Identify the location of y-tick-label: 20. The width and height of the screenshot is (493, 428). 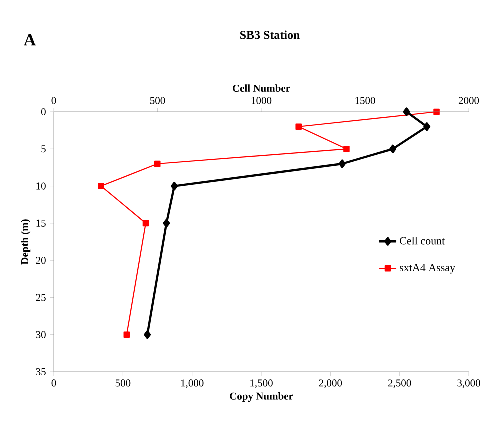
(41, 260).